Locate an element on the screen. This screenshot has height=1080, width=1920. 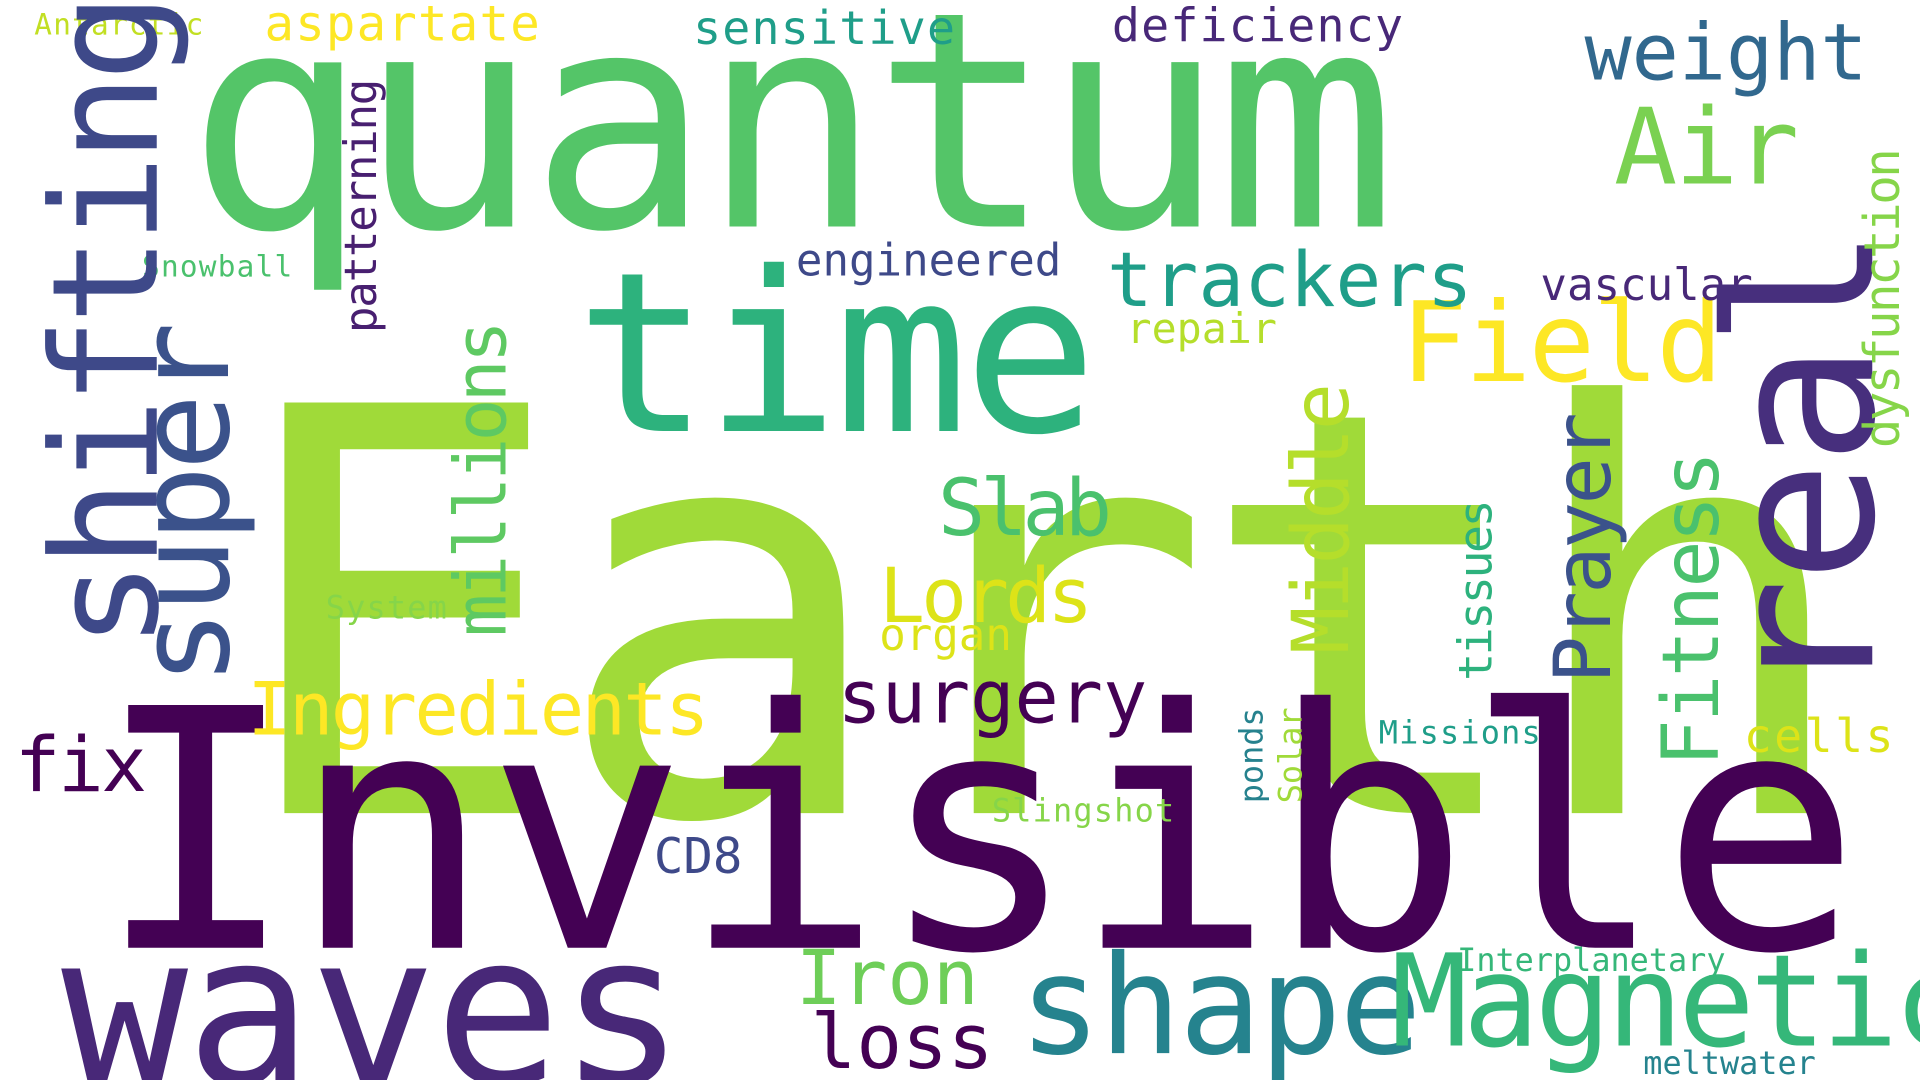
word-missions: Missions is located at coordinates (1460, 733).